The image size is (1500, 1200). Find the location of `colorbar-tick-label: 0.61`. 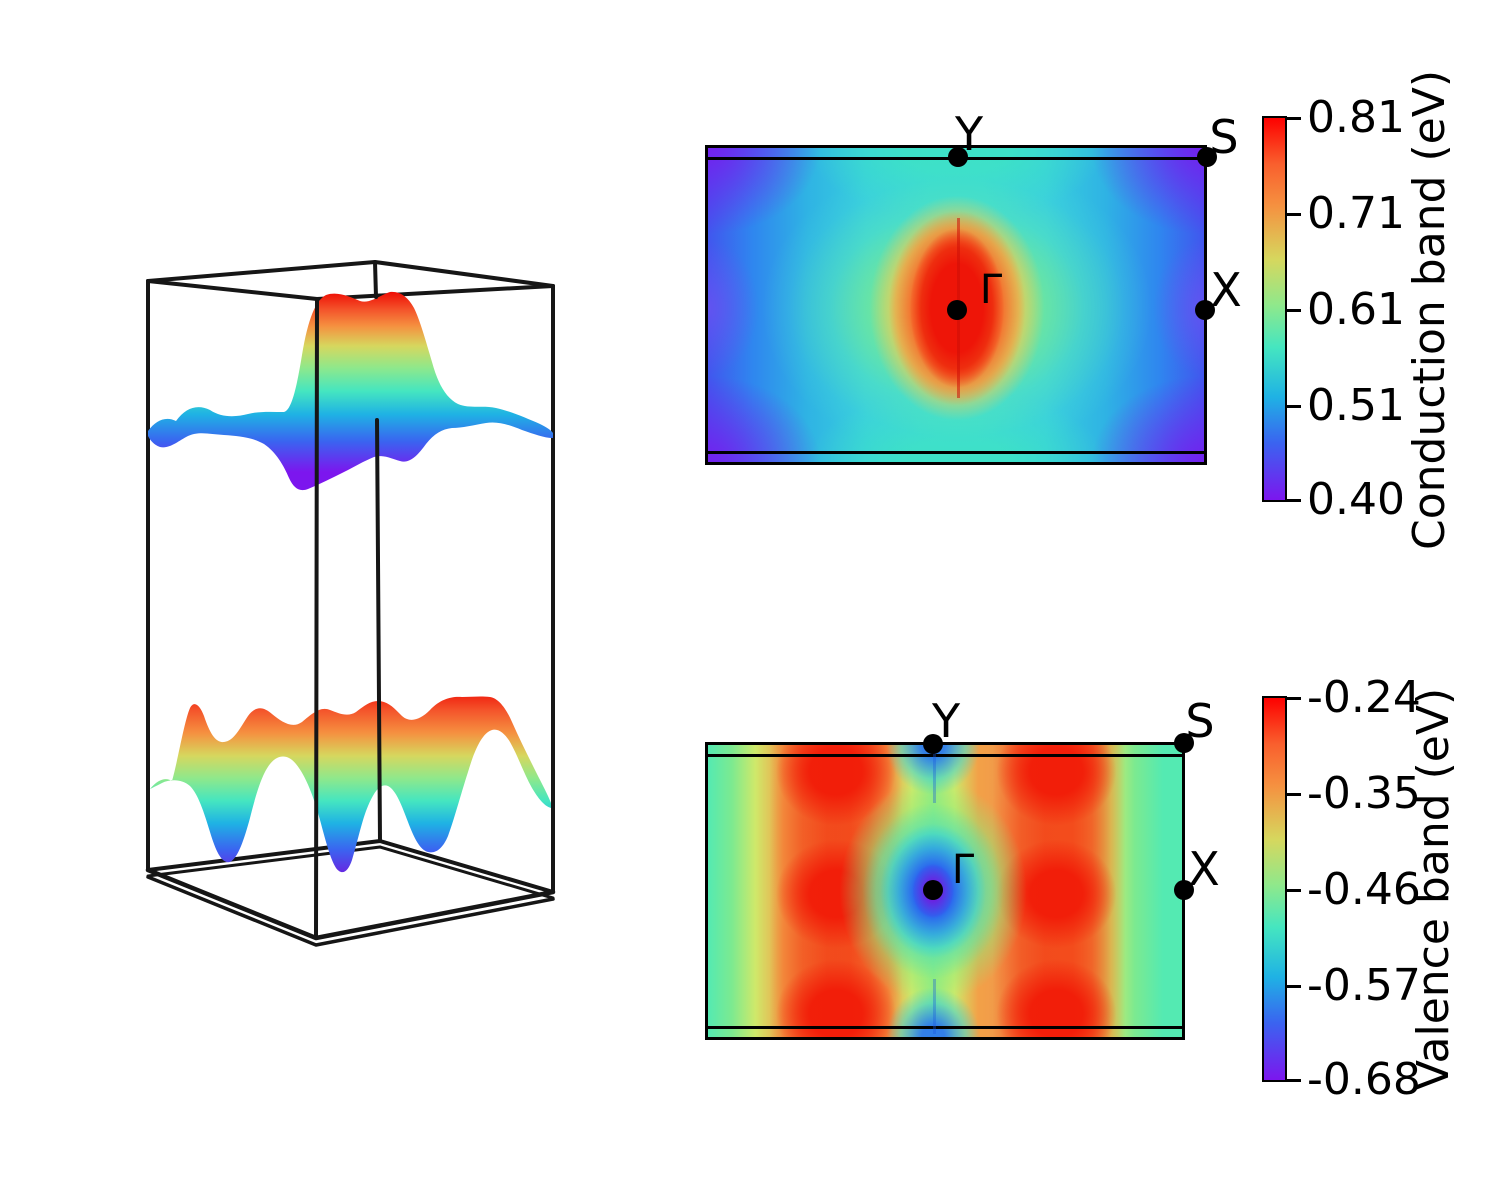

colorbar-tick-label: 0.61 is located at coordinates (1356, 309).